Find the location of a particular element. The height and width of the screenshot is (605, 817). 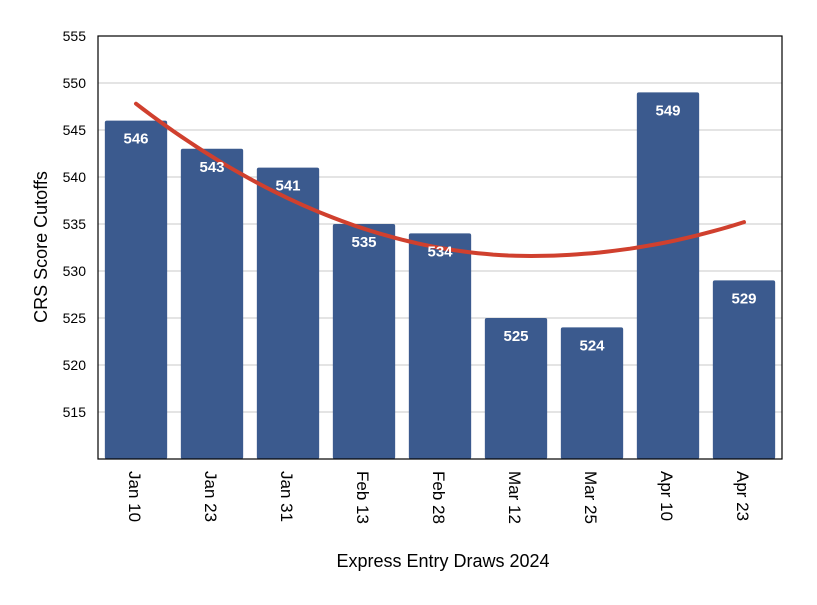

x-tick-label: Apr 23 is located at coordinates (742, 496).